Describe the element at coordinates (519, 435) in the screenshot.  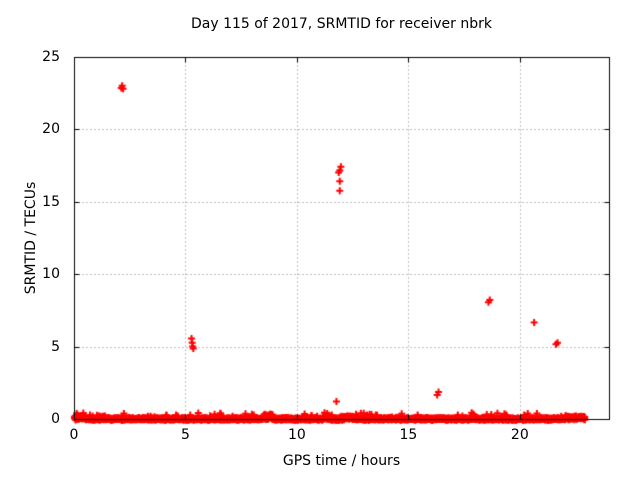
I see `x-tick-label: 20` at that location.